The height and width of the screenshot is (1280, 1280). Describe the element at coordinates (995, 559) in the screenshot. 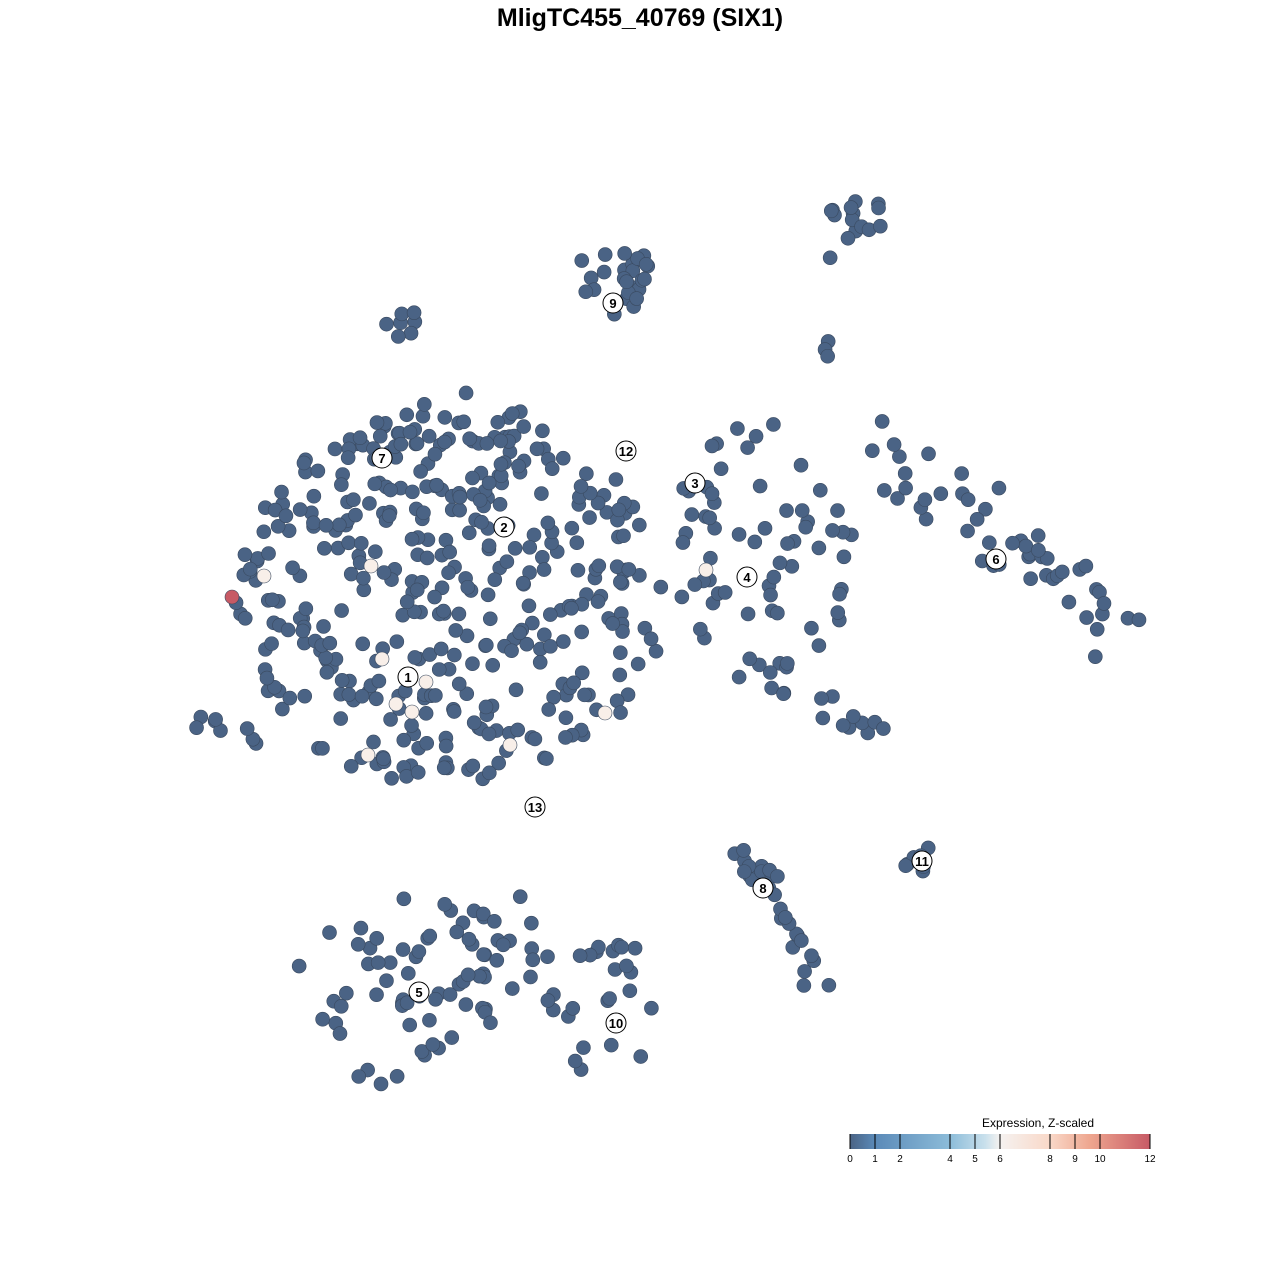

I see `cluster-label: 6` at that location.